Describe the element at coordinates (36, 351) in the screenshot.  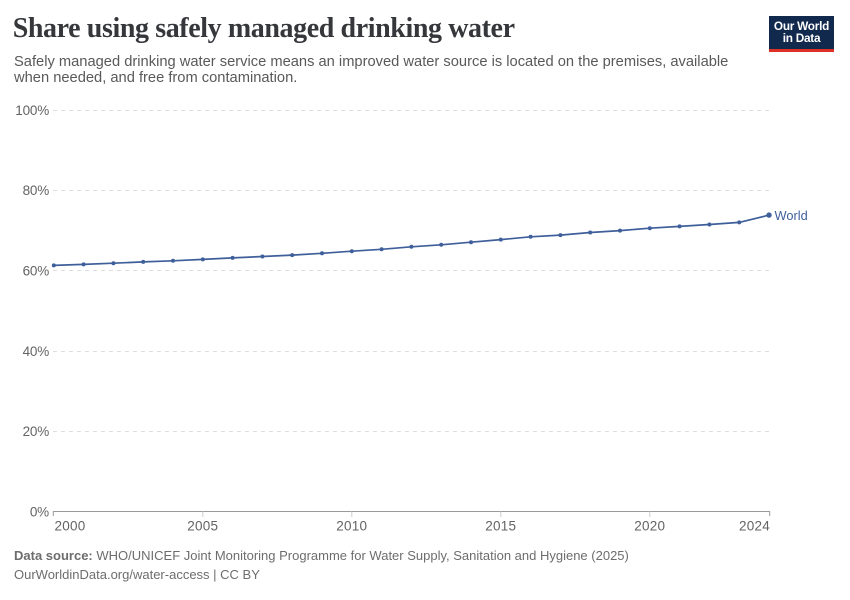
I see `svg-text: 40%` at that location.